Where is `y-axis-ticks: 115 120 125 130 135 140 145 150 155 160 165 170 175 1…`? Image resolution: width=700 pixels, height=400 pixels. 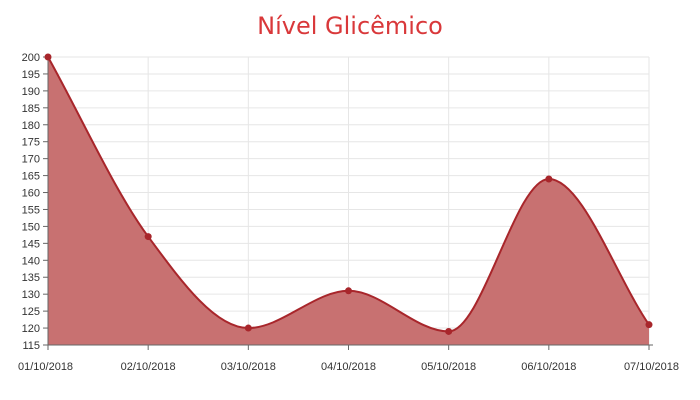
y-axis-ticks: 115 120 125 130 135 140 145 150 155 160 165 170 175 1… is located at coordinates (35, 202).